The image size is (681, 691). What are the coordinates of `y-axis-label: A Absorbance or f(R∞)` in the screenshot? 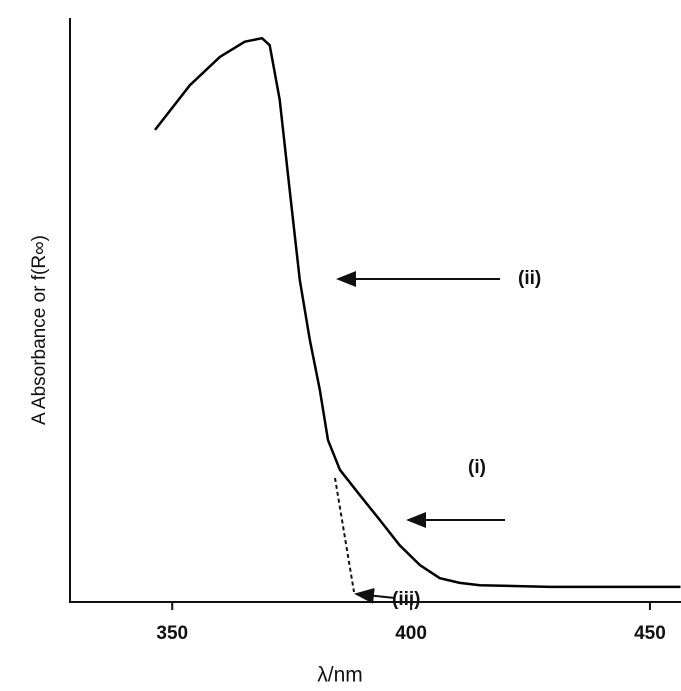 It's located at (39, 330).